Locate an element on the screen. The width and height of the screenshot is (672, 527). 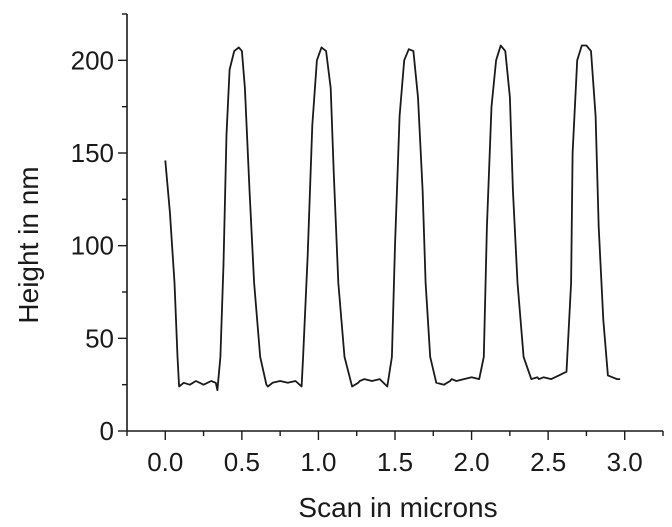
y-tick-label: 150 is located at coordinates (92, 153).